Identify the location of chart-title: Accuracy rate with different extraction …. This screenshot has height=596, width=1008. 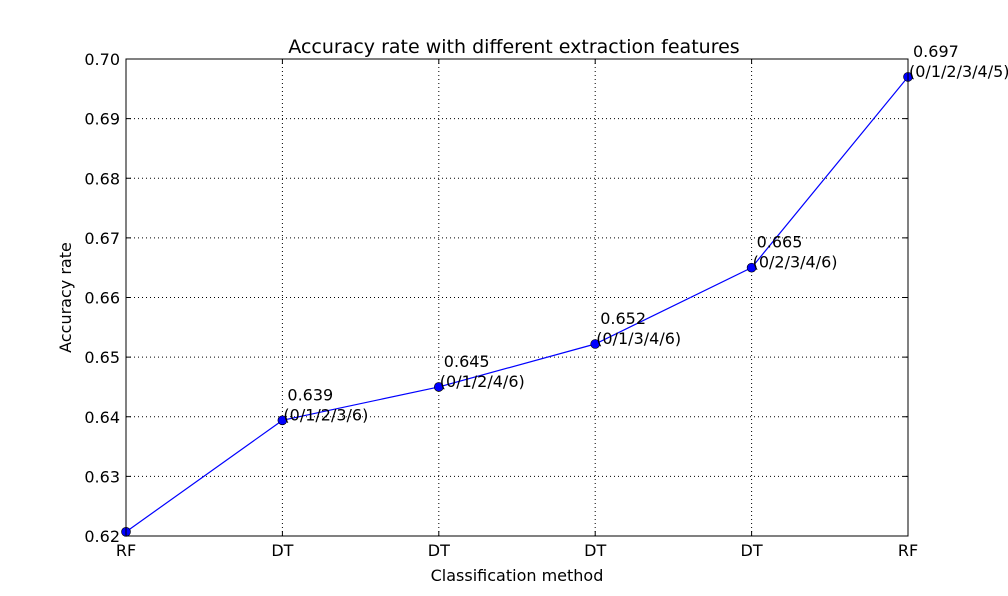
(513, 47).